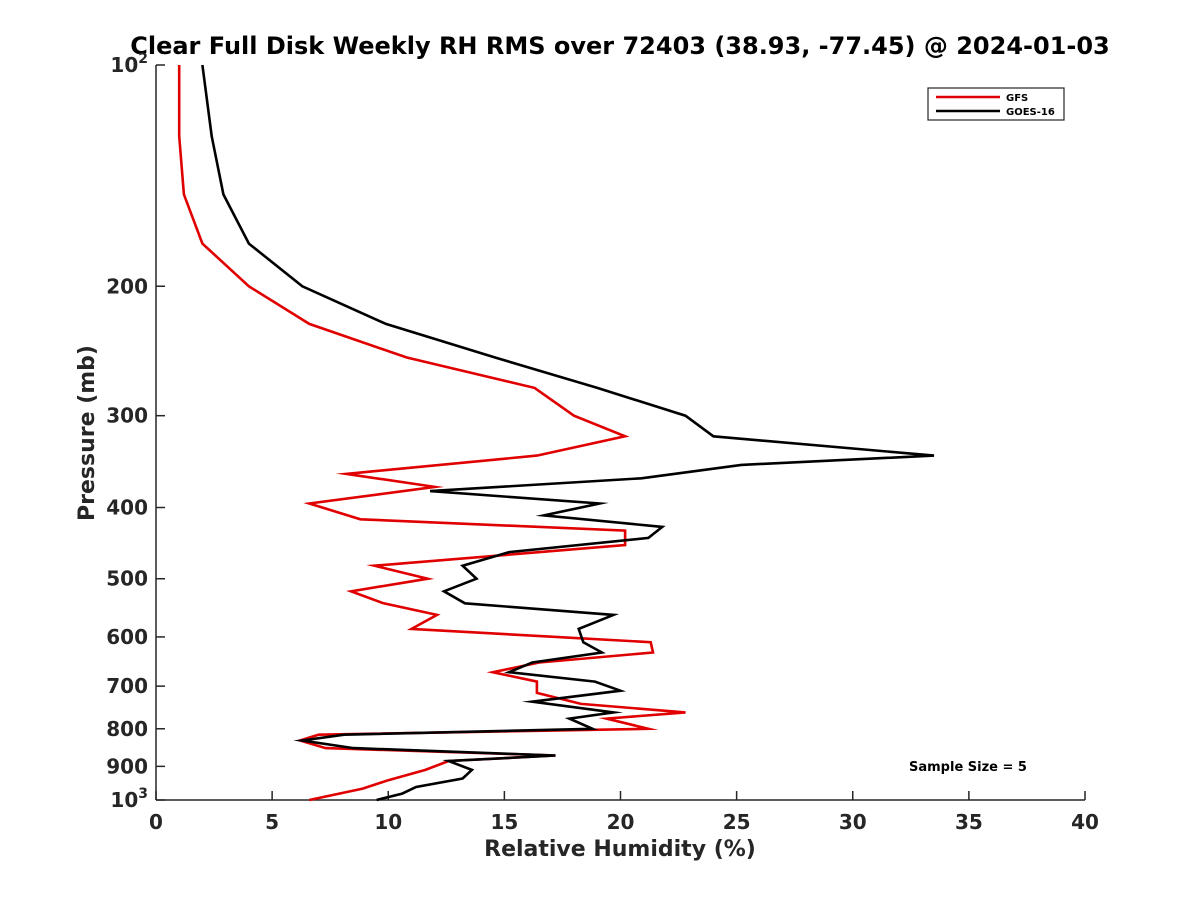 This screenshot has width=1200, height=900. Describe the element at coordinates (1030, 112) in the screenshot. I see `legend-label: GOES-16` at that location.